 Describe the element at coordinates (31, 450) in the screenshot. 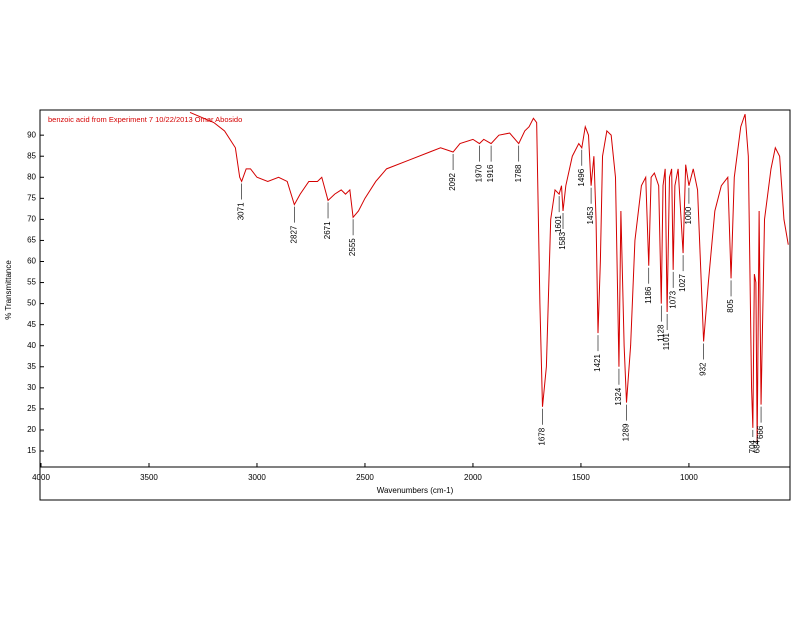

I see `y-tick-label: 15` at that location.